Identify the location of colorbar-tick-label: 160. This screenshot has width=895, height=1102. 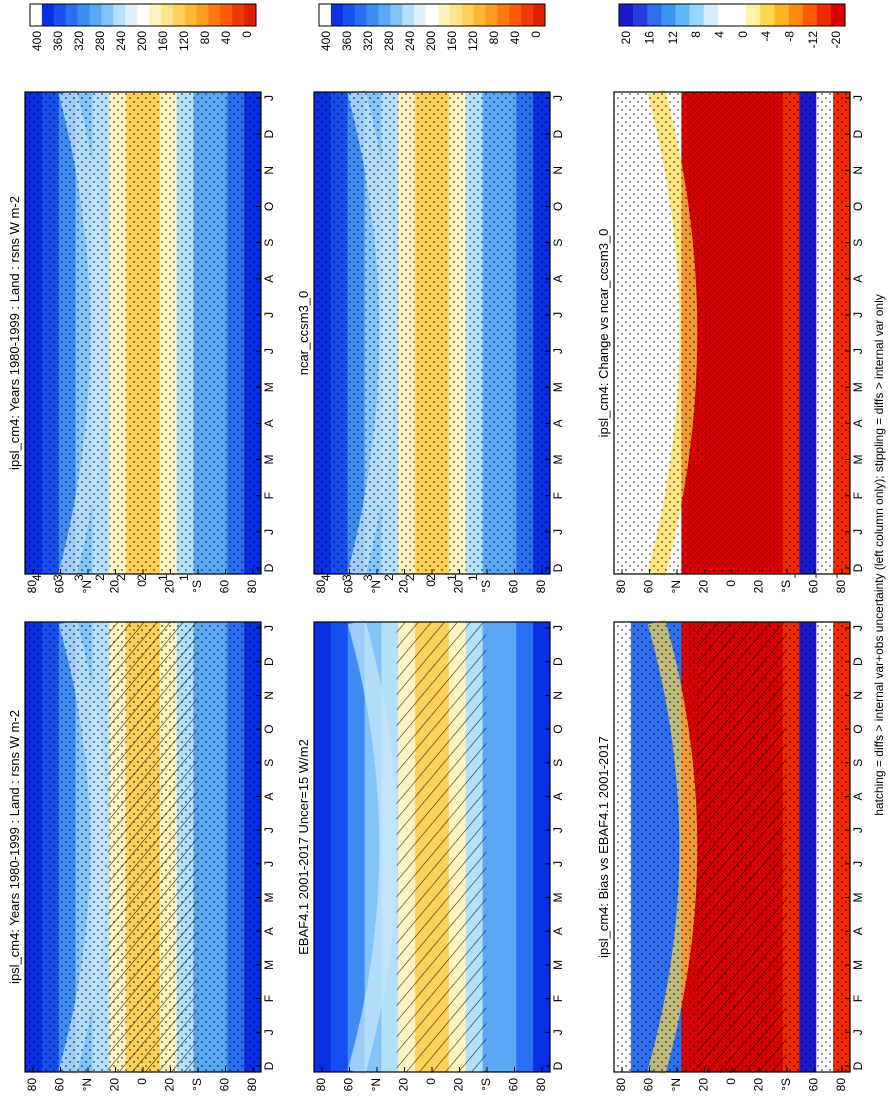
(163, 41).